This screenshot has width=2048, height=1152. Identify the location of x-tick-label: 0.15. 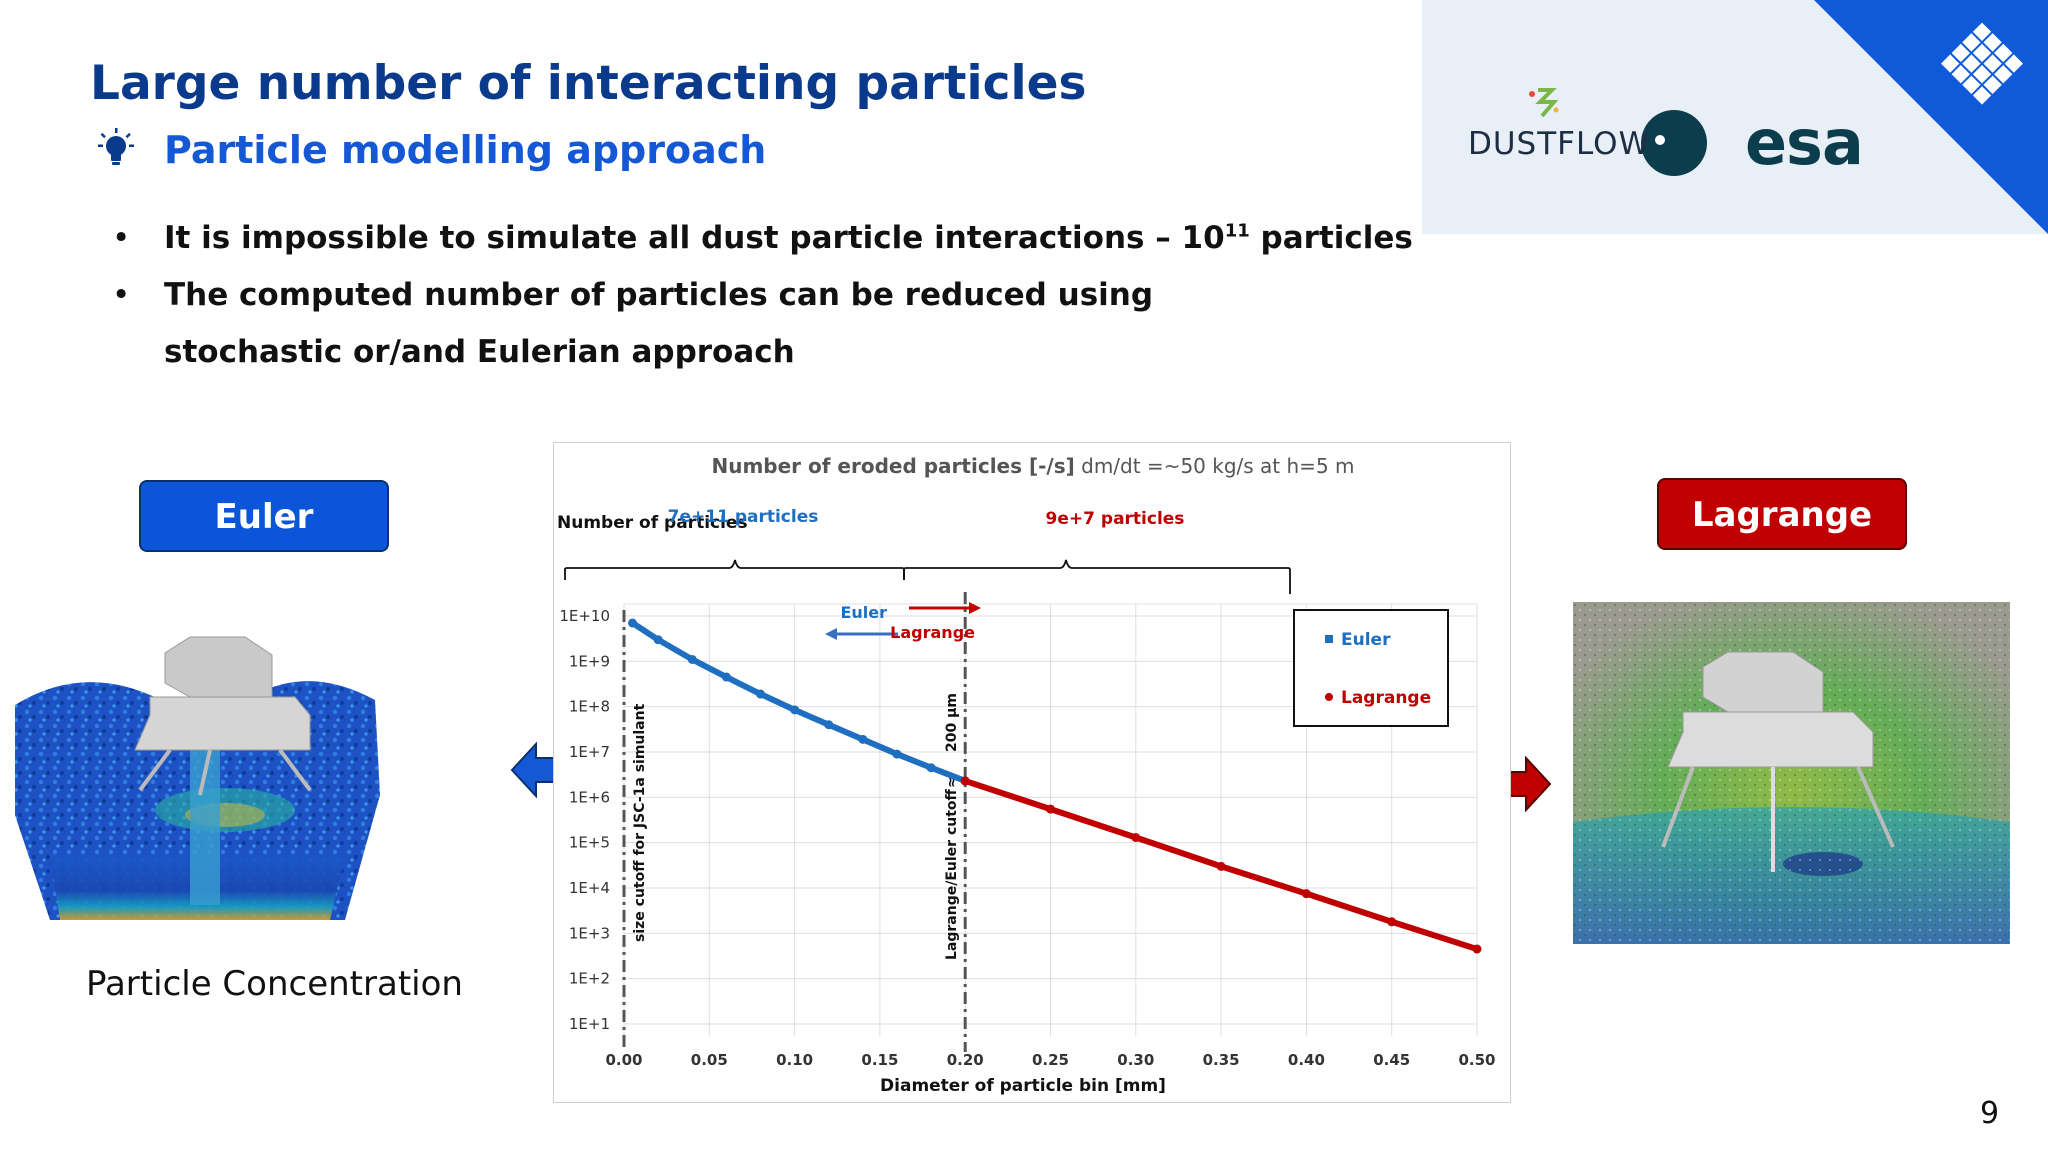
(879, 1060).